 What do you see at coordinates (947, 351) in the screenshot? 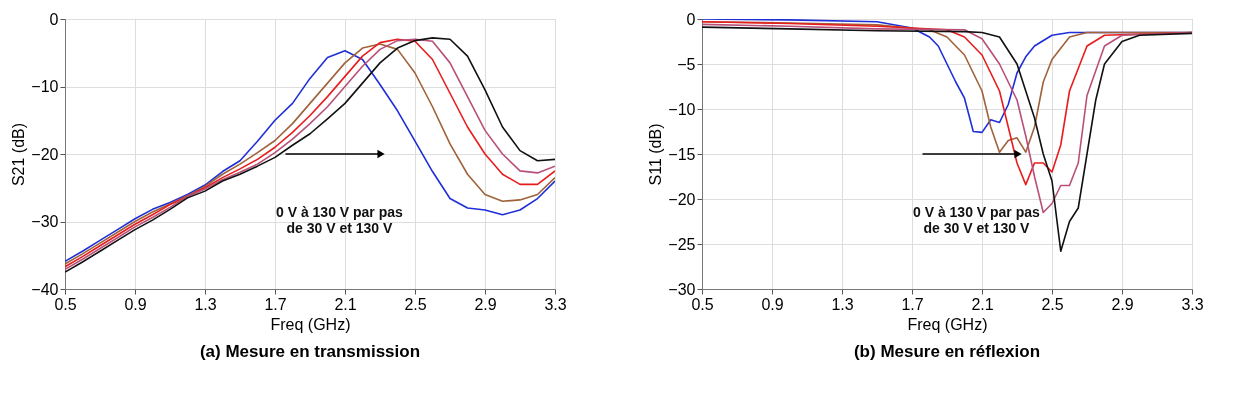
I see `text: (b) Mesure en réflexion` at bounding box center [947, 351].